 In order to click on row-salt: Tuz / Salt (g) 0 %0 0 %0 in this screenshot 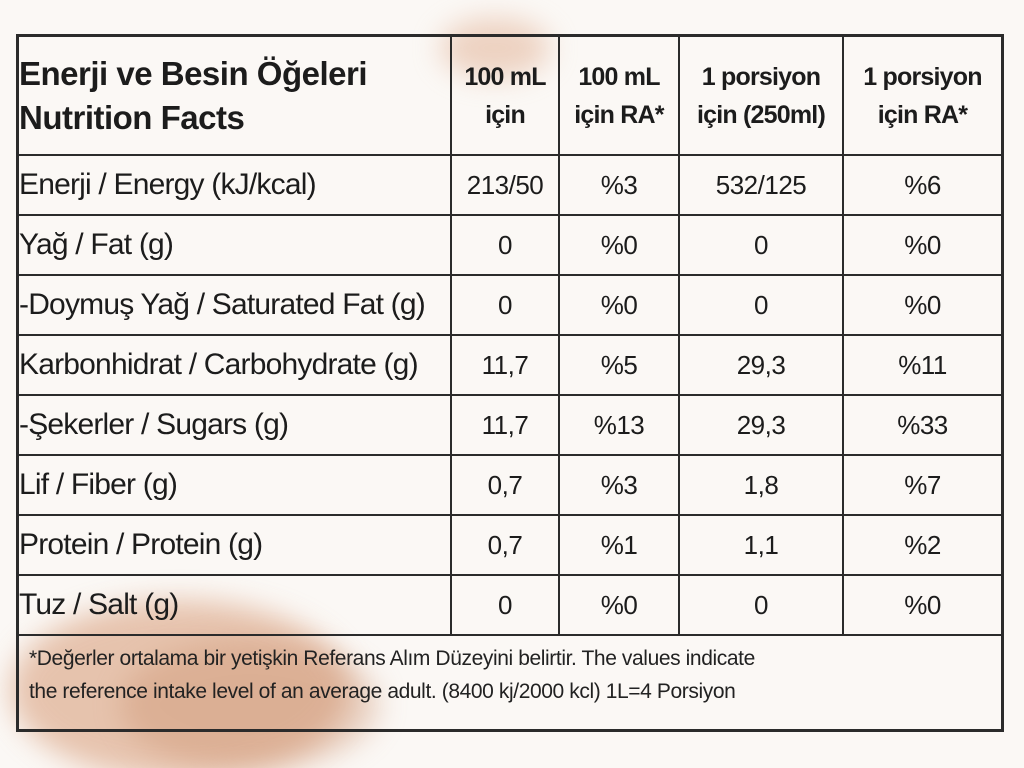, I will do `click(510, 605)`.